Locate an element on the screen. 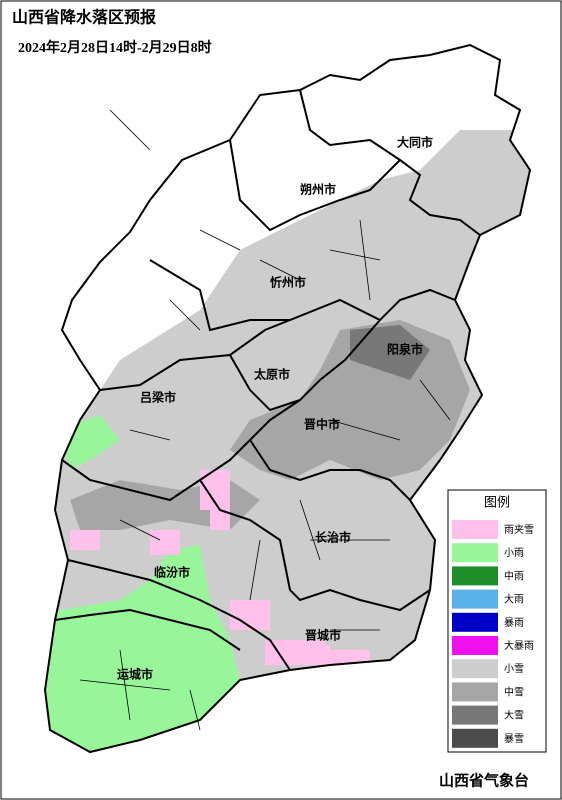 This screenshot has height=800, width=562. subtitle: 2024年2月28日14时-2月29日8时 is located at coordinates (115, 47).